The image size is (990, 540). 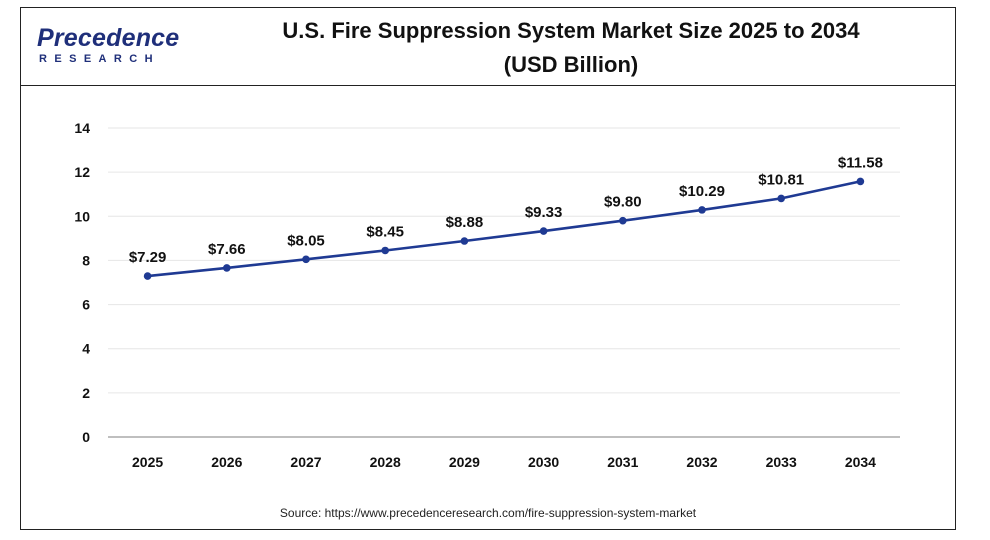 I want to click on data-label: $7.29, so click(x=148, y=257).